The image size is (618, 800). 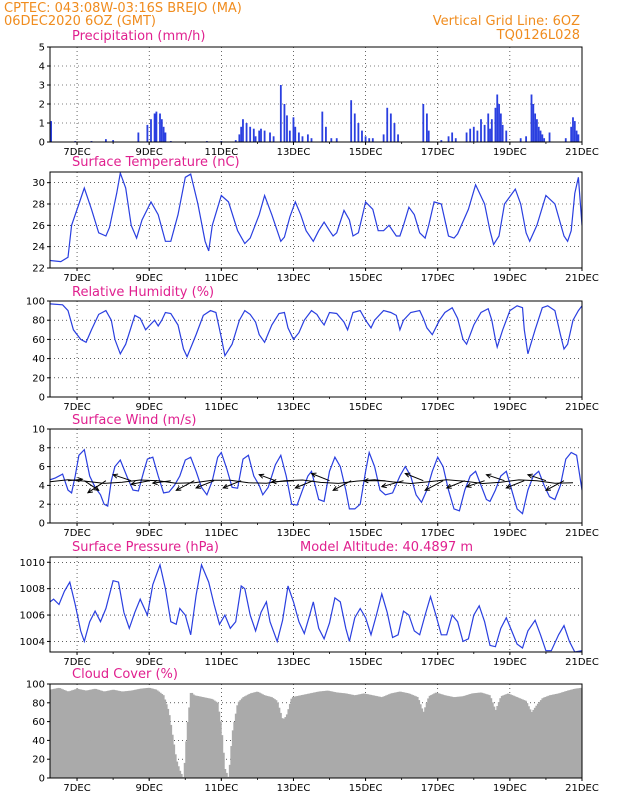 I want to click on y-tick-label: 100, so click(x=35, y=685).